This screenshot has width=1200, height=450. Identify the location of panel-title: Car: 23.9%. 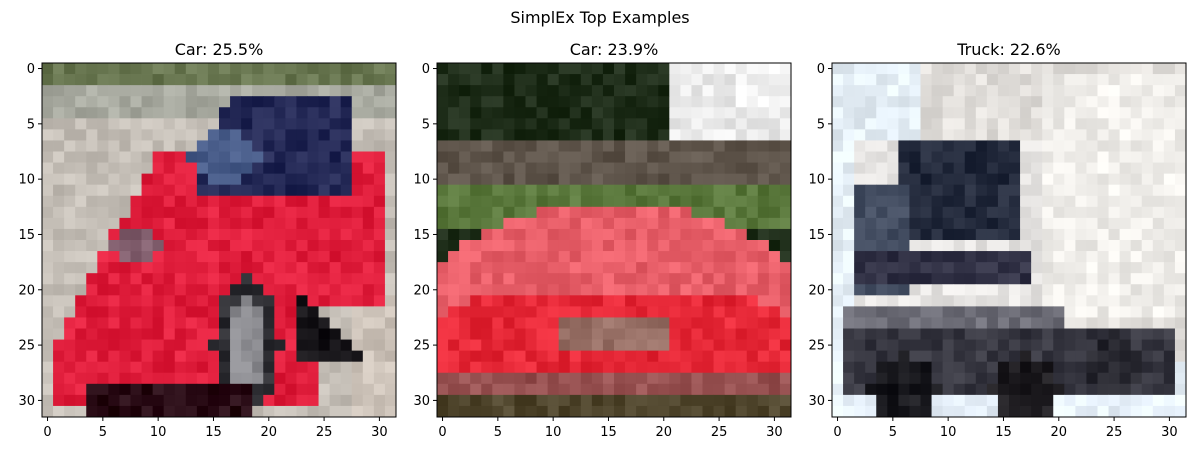
(614, 49).